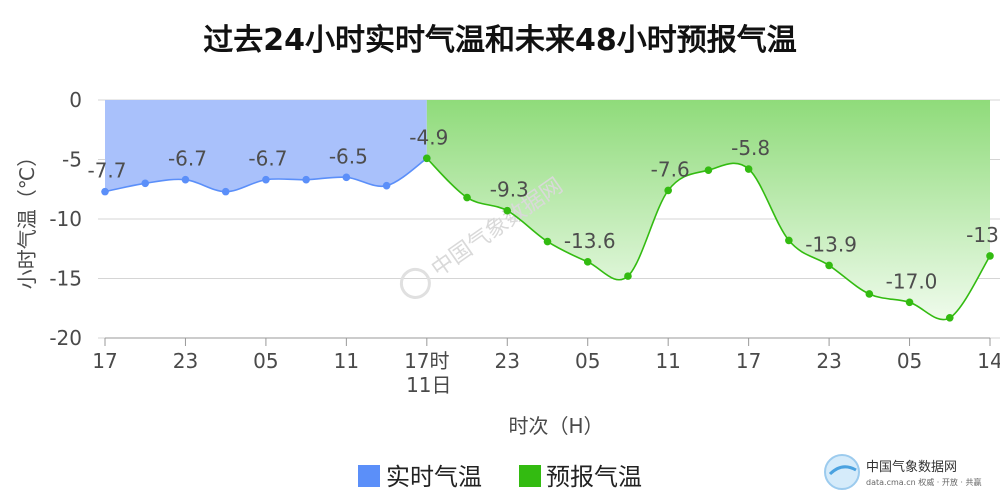 Image resolution: width=1000 pixels, height=500 pixels. I want to click on legend-swatch-forecast, so click(530, 476).